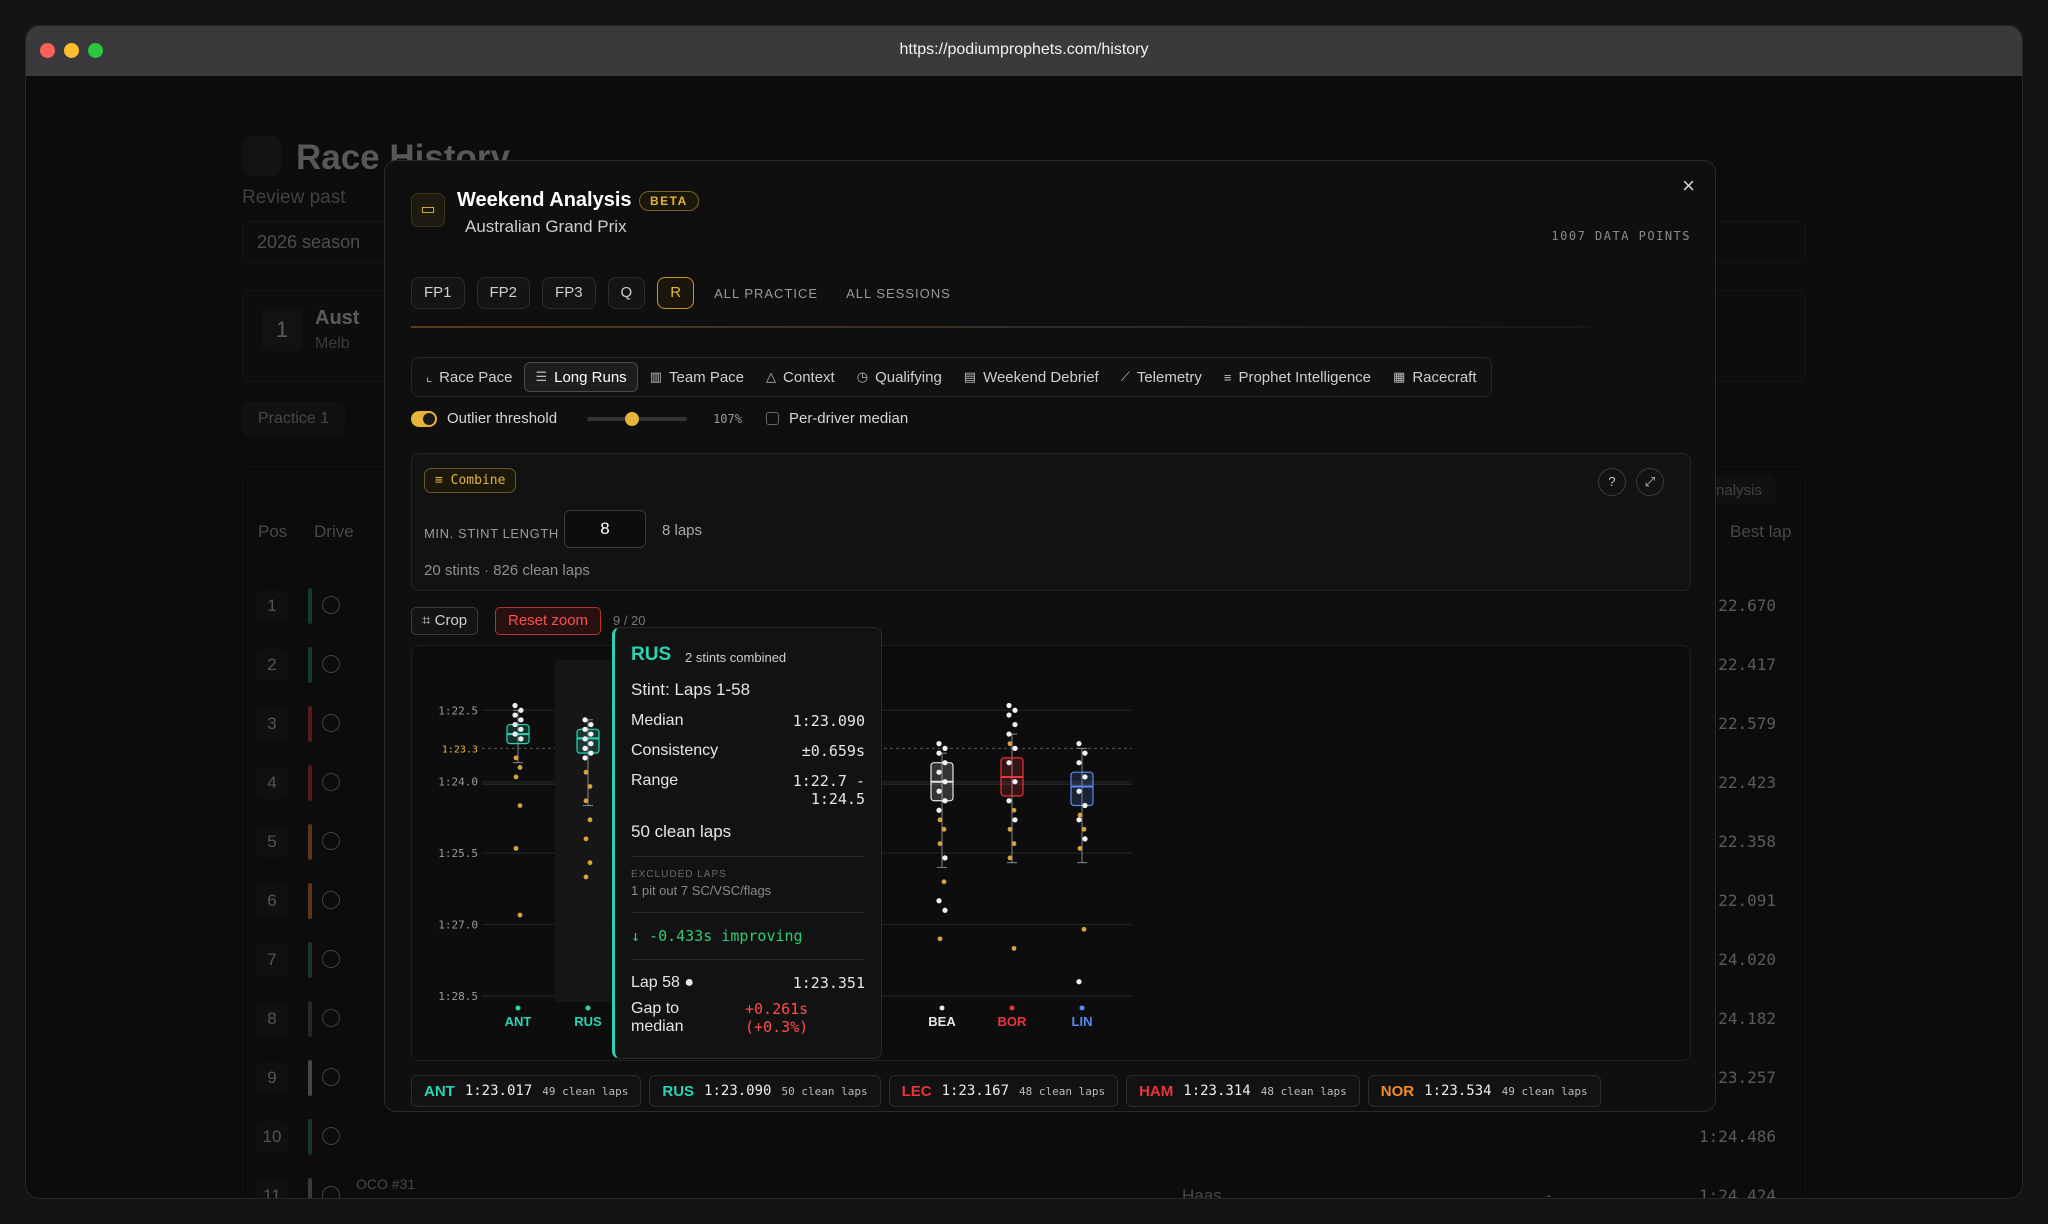 This screenshot has width=2048, height=1224. What do you see at coordinates (1024, 49) in the screenshot?
I see `address-bar: https://podiumprophets.com/history` at bounding box center [1024, 49].